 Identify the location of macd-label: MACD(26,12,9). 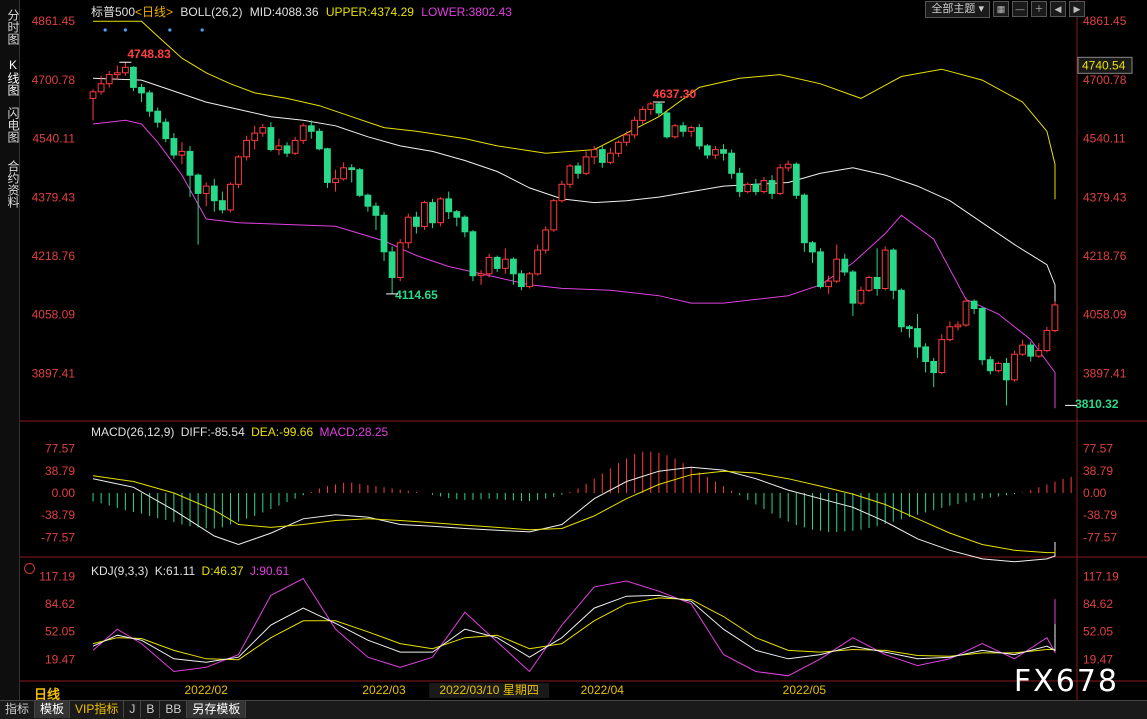
(133, 432).